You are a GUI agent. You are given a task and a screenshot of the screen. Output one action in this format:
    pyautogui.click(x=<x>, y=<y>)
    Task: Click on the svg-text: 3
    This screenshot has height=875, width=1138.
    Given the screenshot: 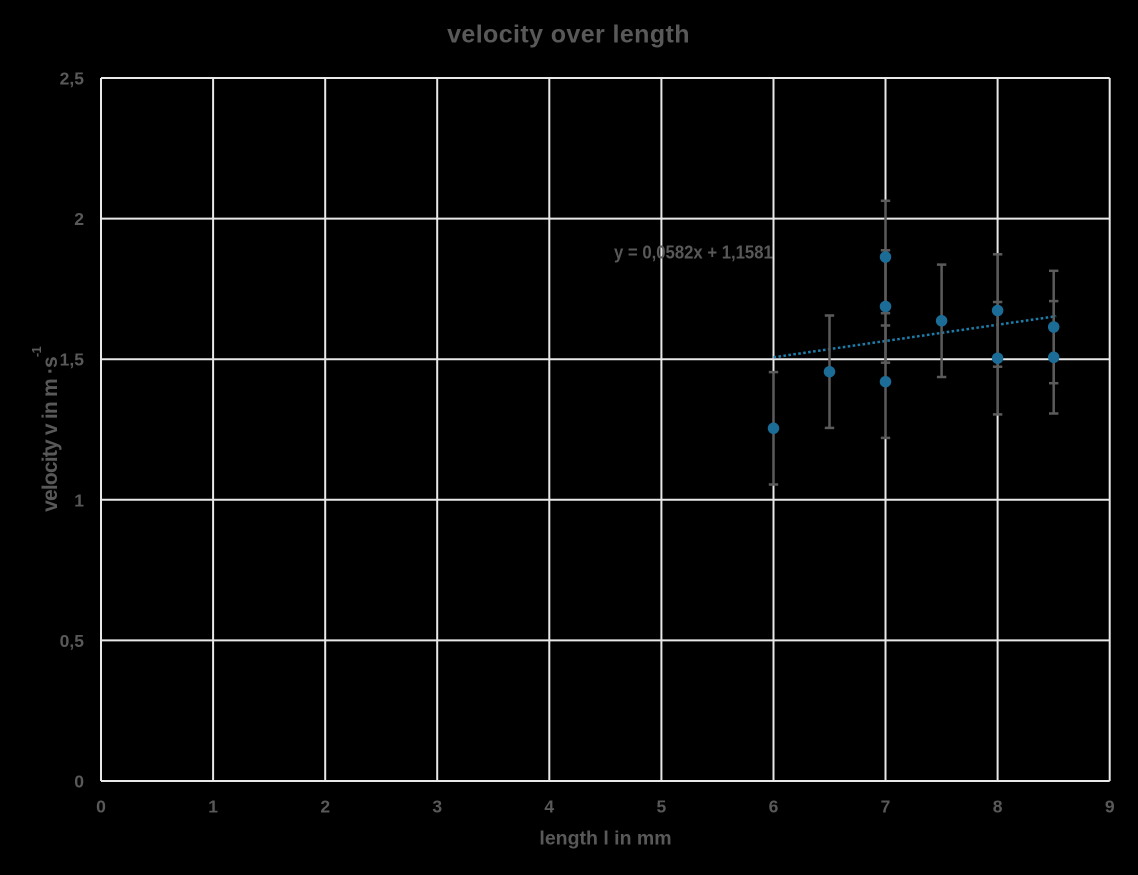 What is the action you would take?
    pyautogui.click(x=437, y=806)
    